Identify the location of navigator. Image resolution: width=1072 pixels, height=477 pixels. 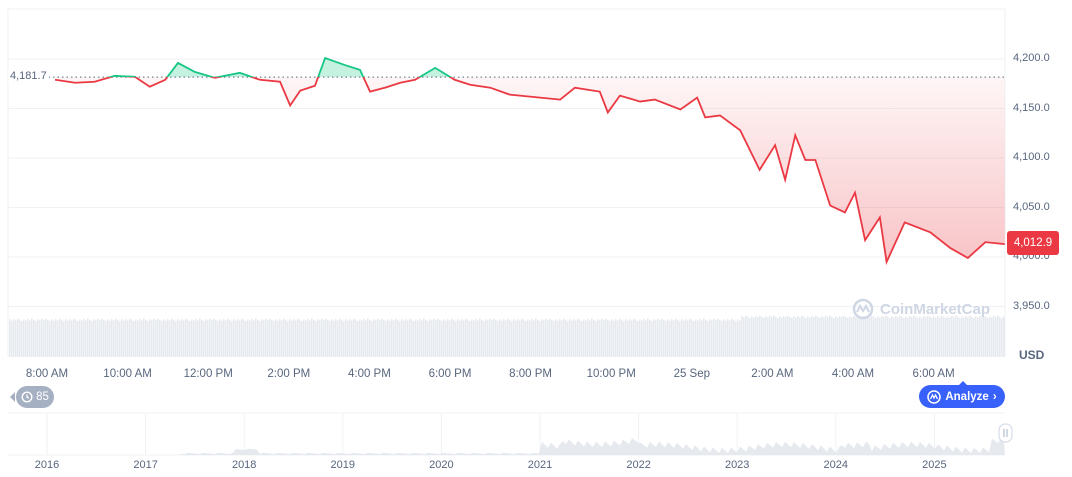
(510, 434).